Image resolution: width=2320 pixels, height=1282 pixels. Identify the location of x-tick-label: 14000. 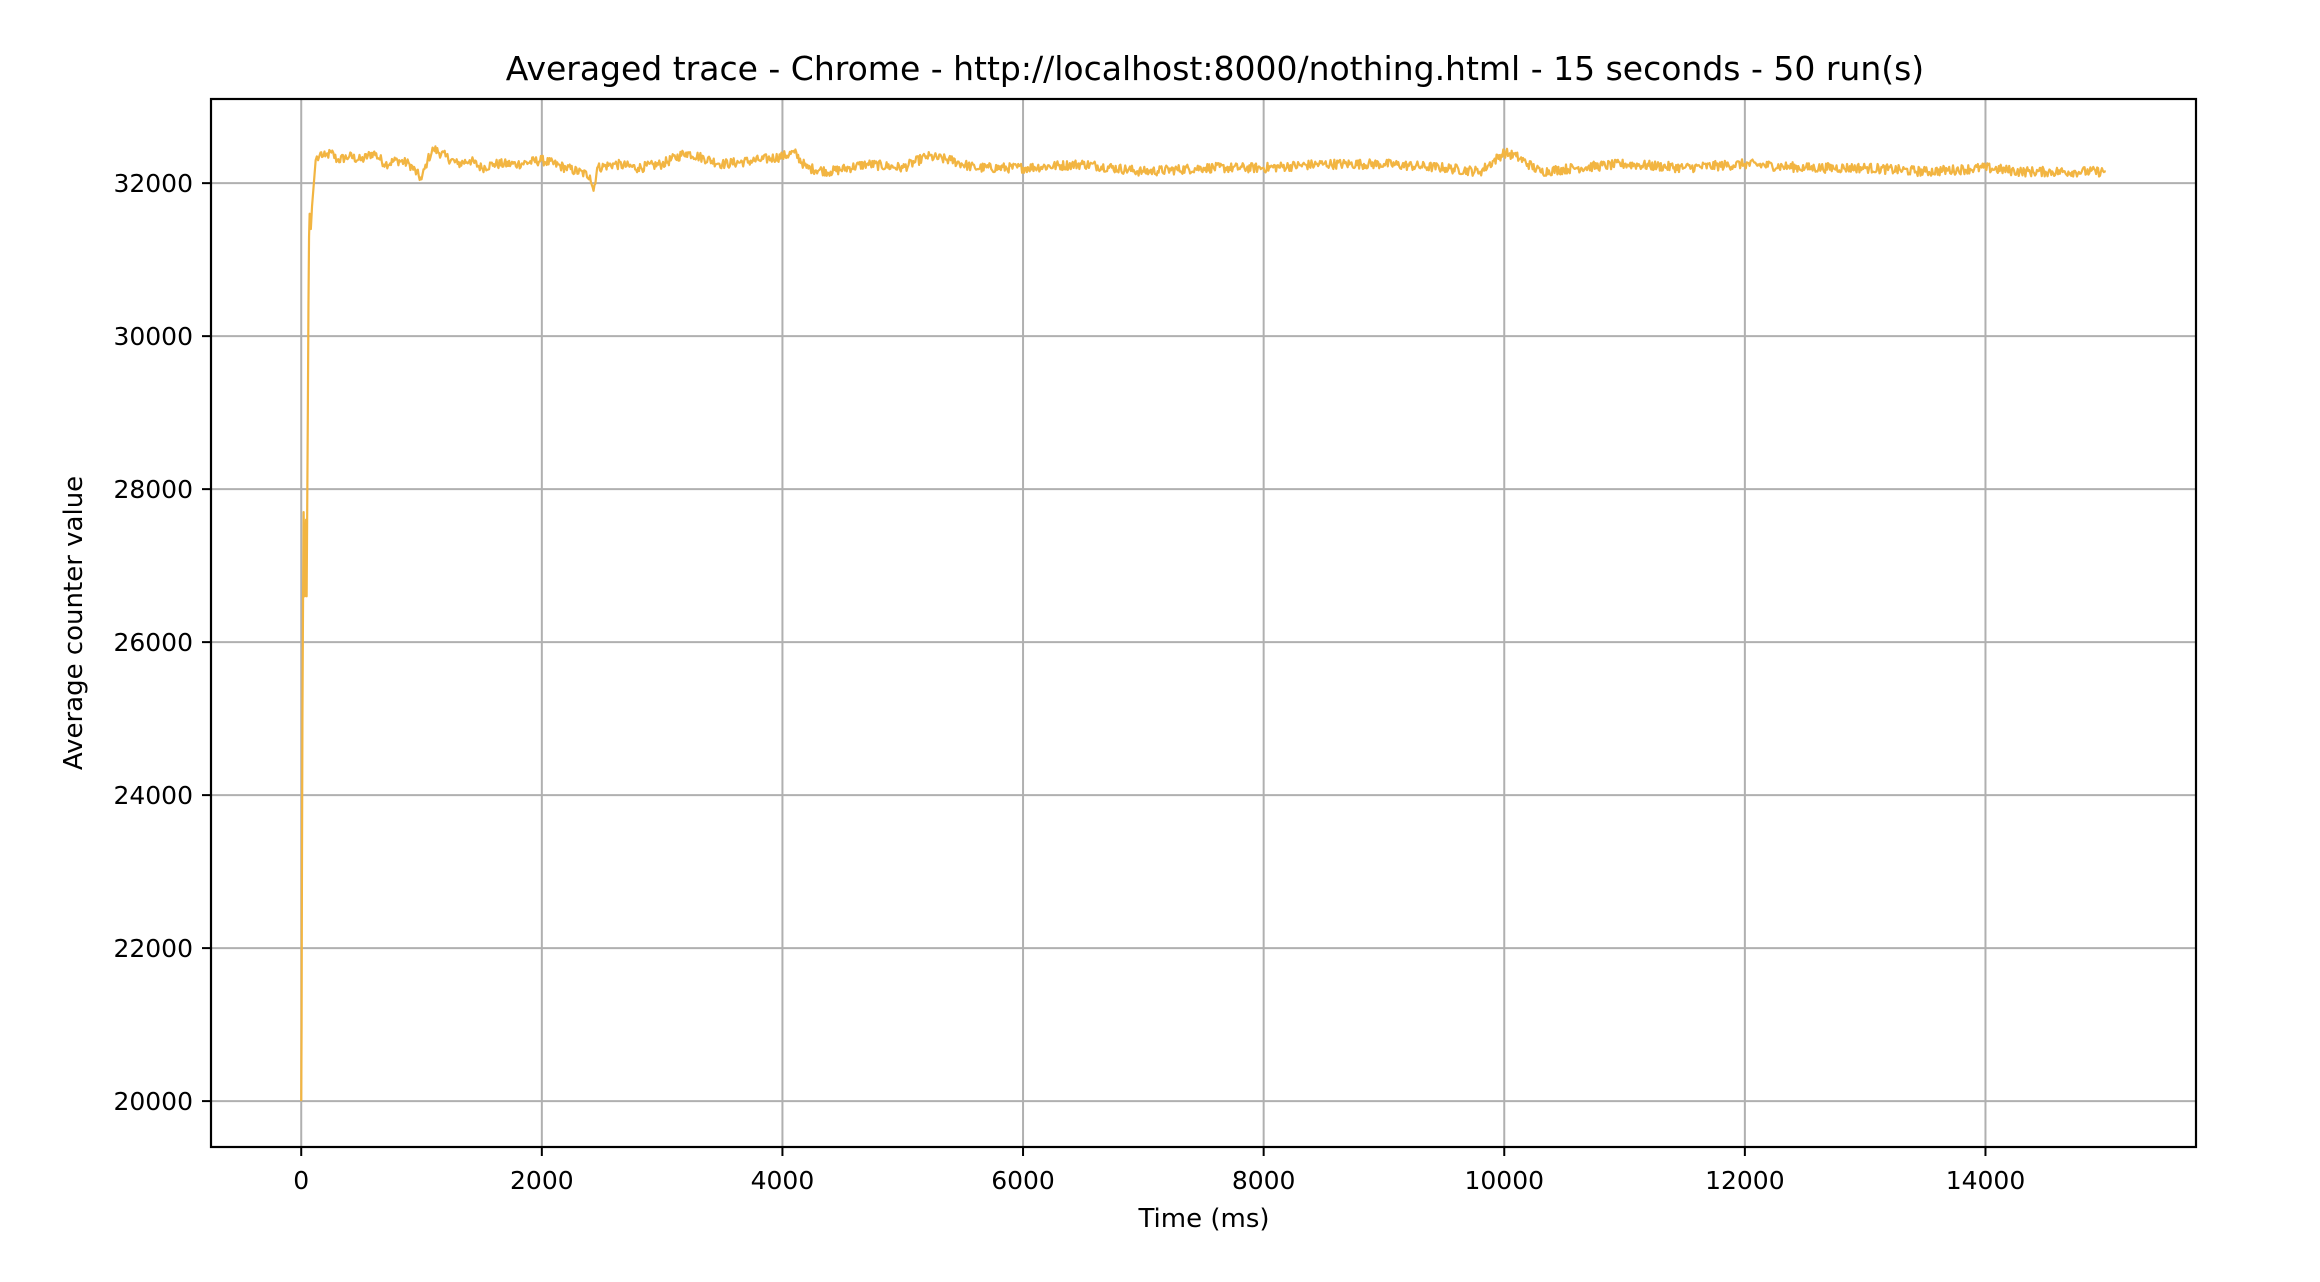
(1986, 1180).